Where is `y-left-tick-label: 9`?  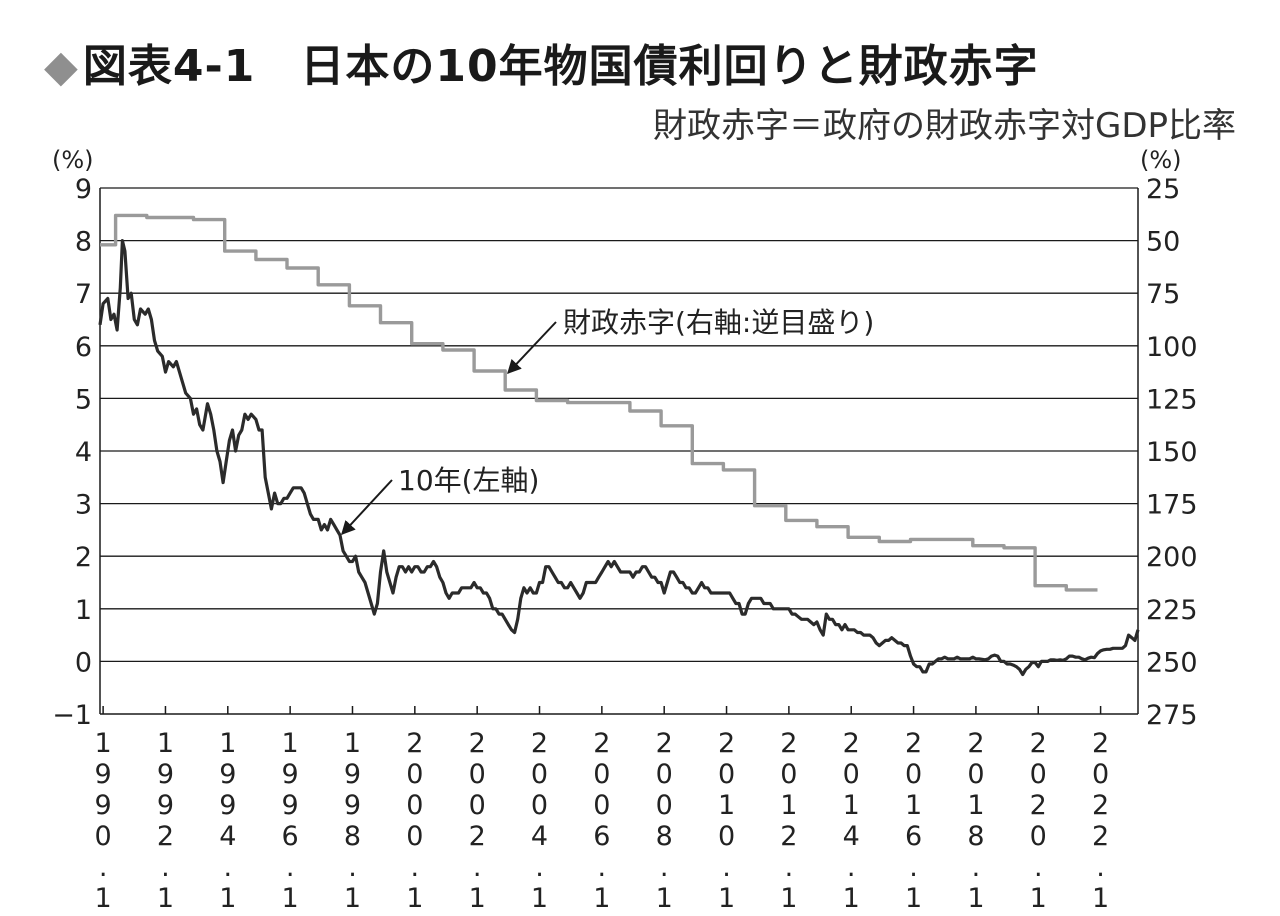
y-left-tick-label: 9 is located at coordinates (83, 189).